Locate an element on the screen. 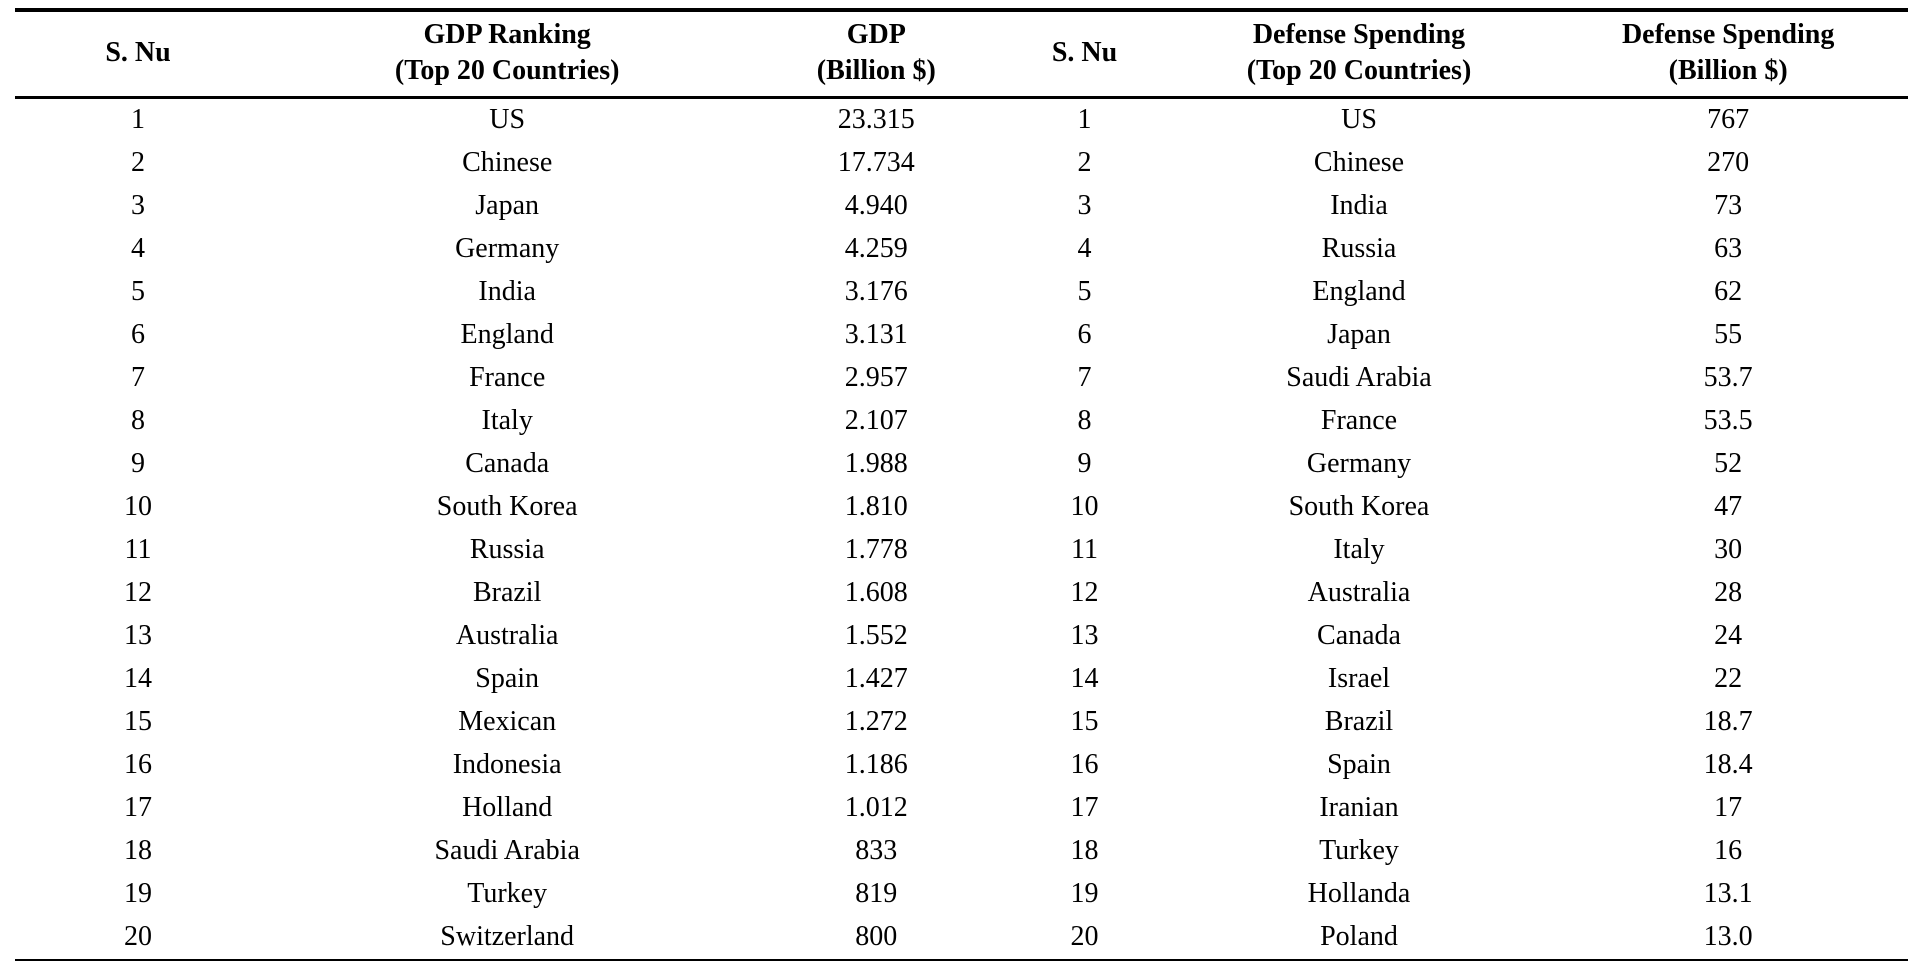 The image size is (1923, 961). cell-def-country: Russia is located at coordinates (1359, 249).